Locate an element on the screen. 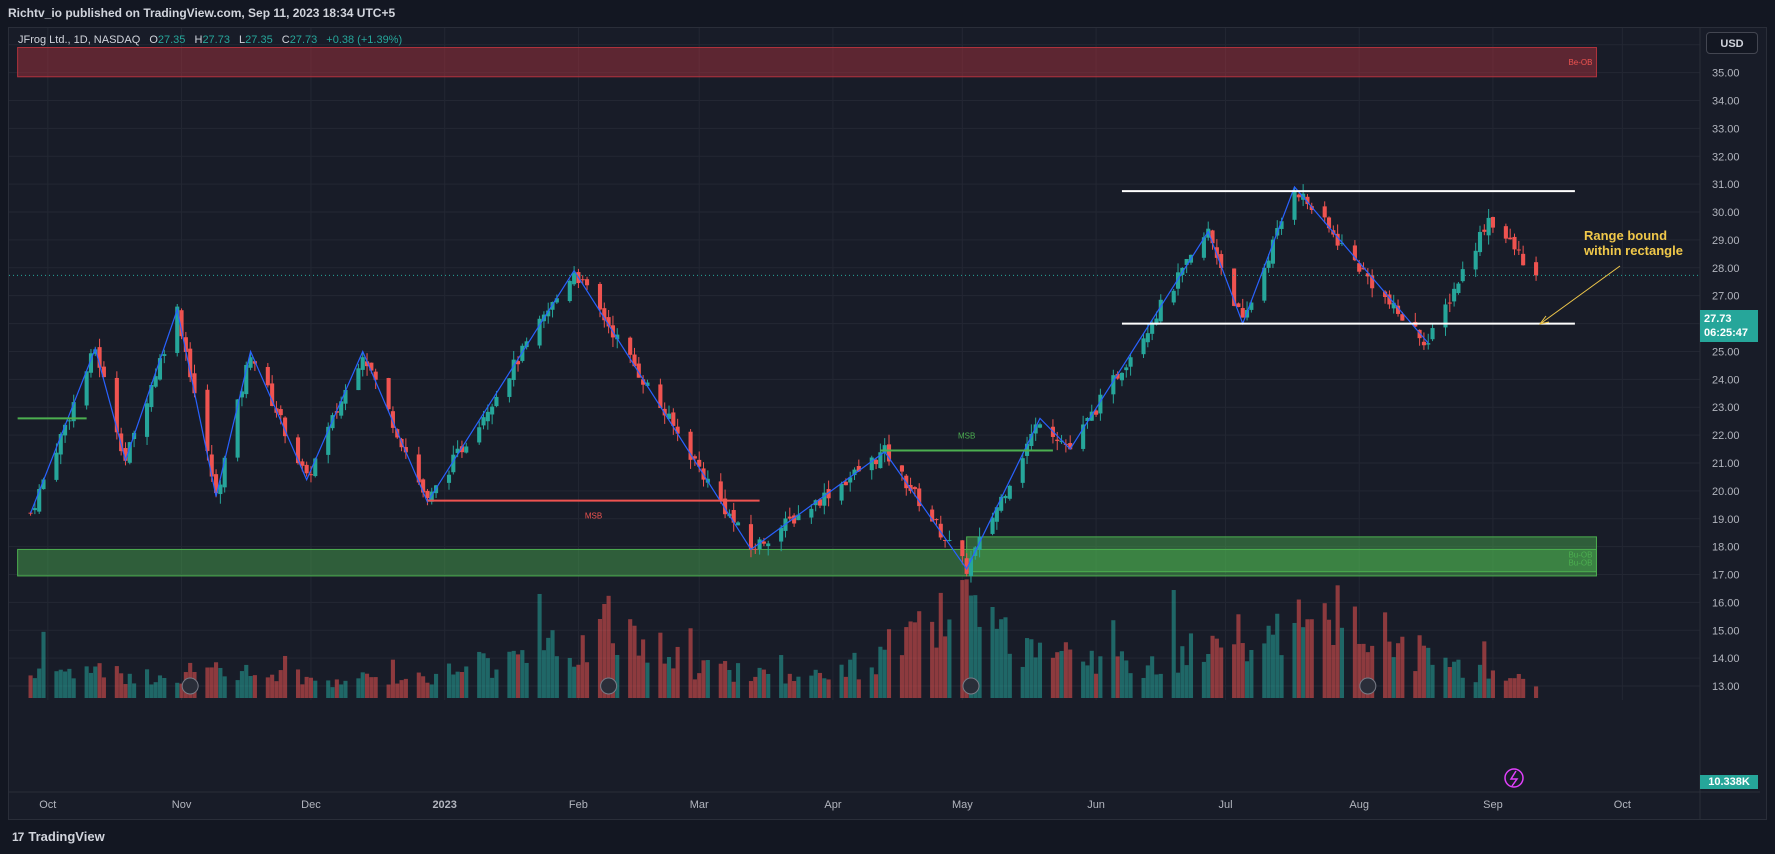 This screenshot has height=854, width=1775. high-label: H is located at coordinates (198, 40).